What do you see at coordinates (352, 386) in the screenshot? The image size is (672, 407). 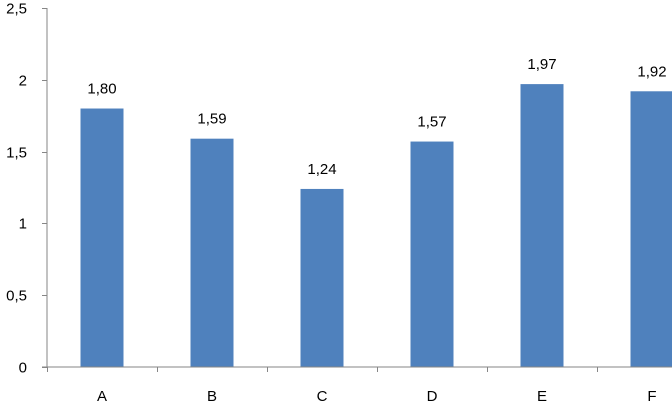 I see `x-axis-ticks: A B C D E F` at bounding box center [352, 386].